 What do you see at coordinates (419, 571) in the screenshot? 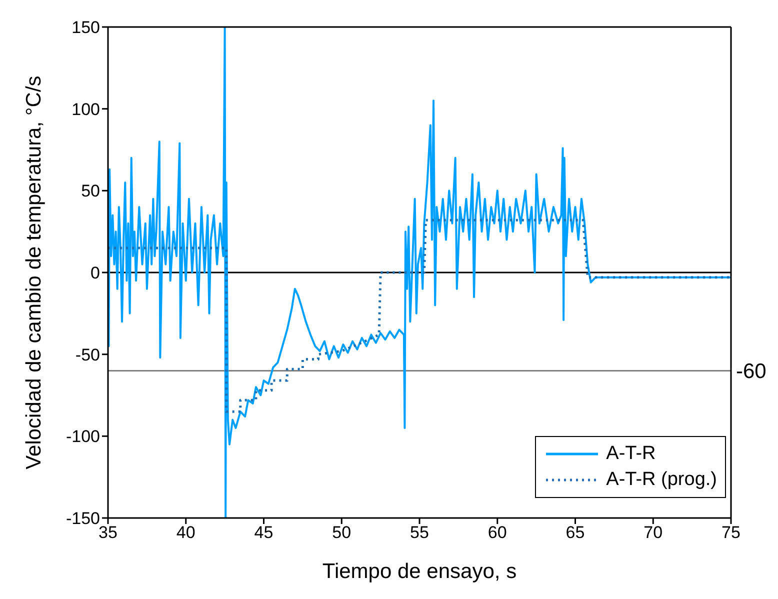
I see `x-axis-title: Tiempo de ensayo, s` at bounding box center [419, 571].